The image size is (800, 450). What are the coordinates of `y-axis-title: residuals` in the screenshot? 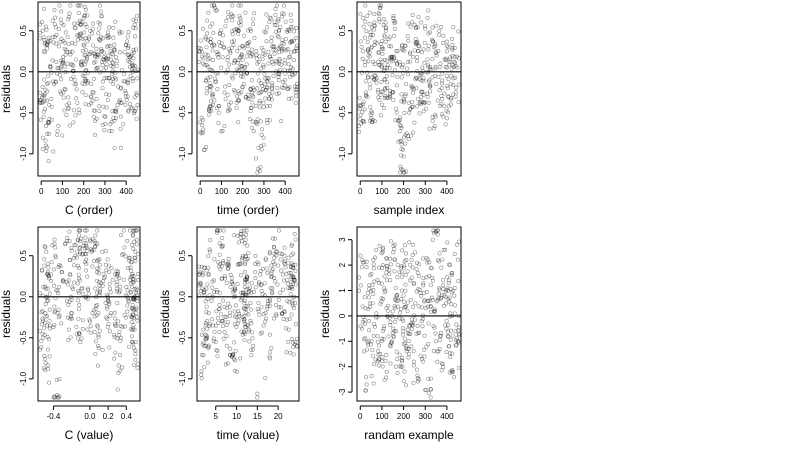 It's located at (165, 89).